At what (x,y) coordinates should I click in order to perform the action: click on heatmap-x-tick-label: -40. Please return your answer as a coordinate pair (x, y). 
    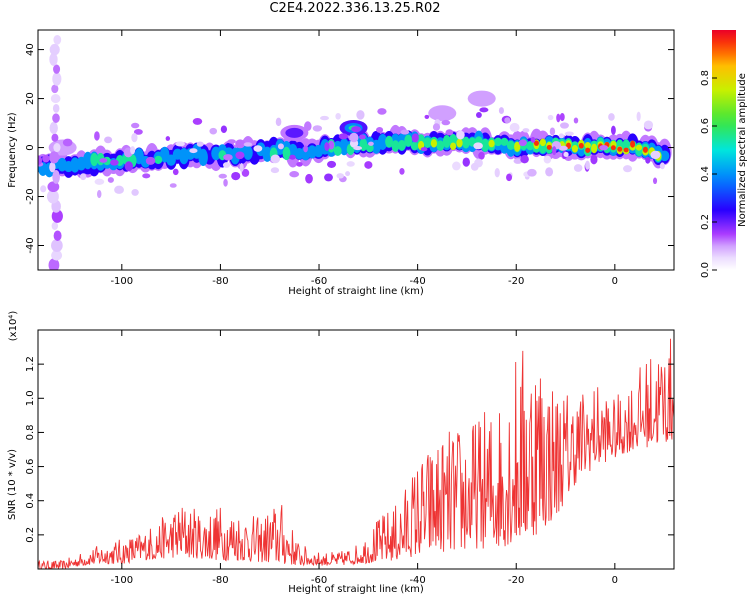
    Looking at the image, I should click on (417, 281).